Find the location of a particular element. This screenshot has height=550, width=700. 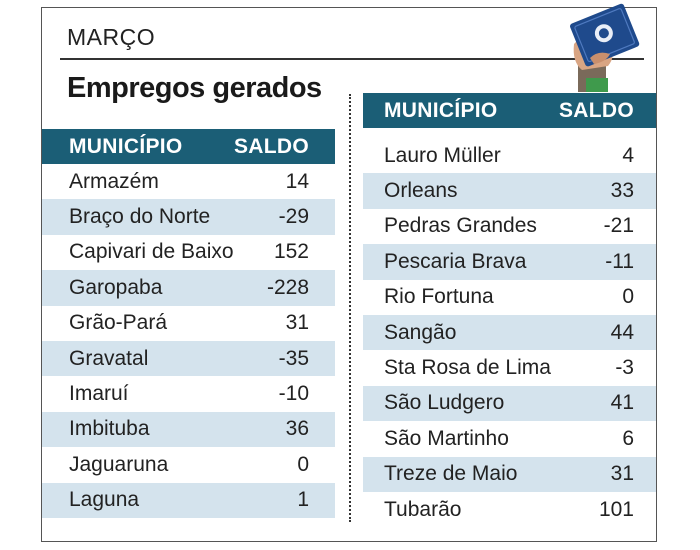

municipio-cell: Capivari de Baixo is located at coordinates (151, 252).